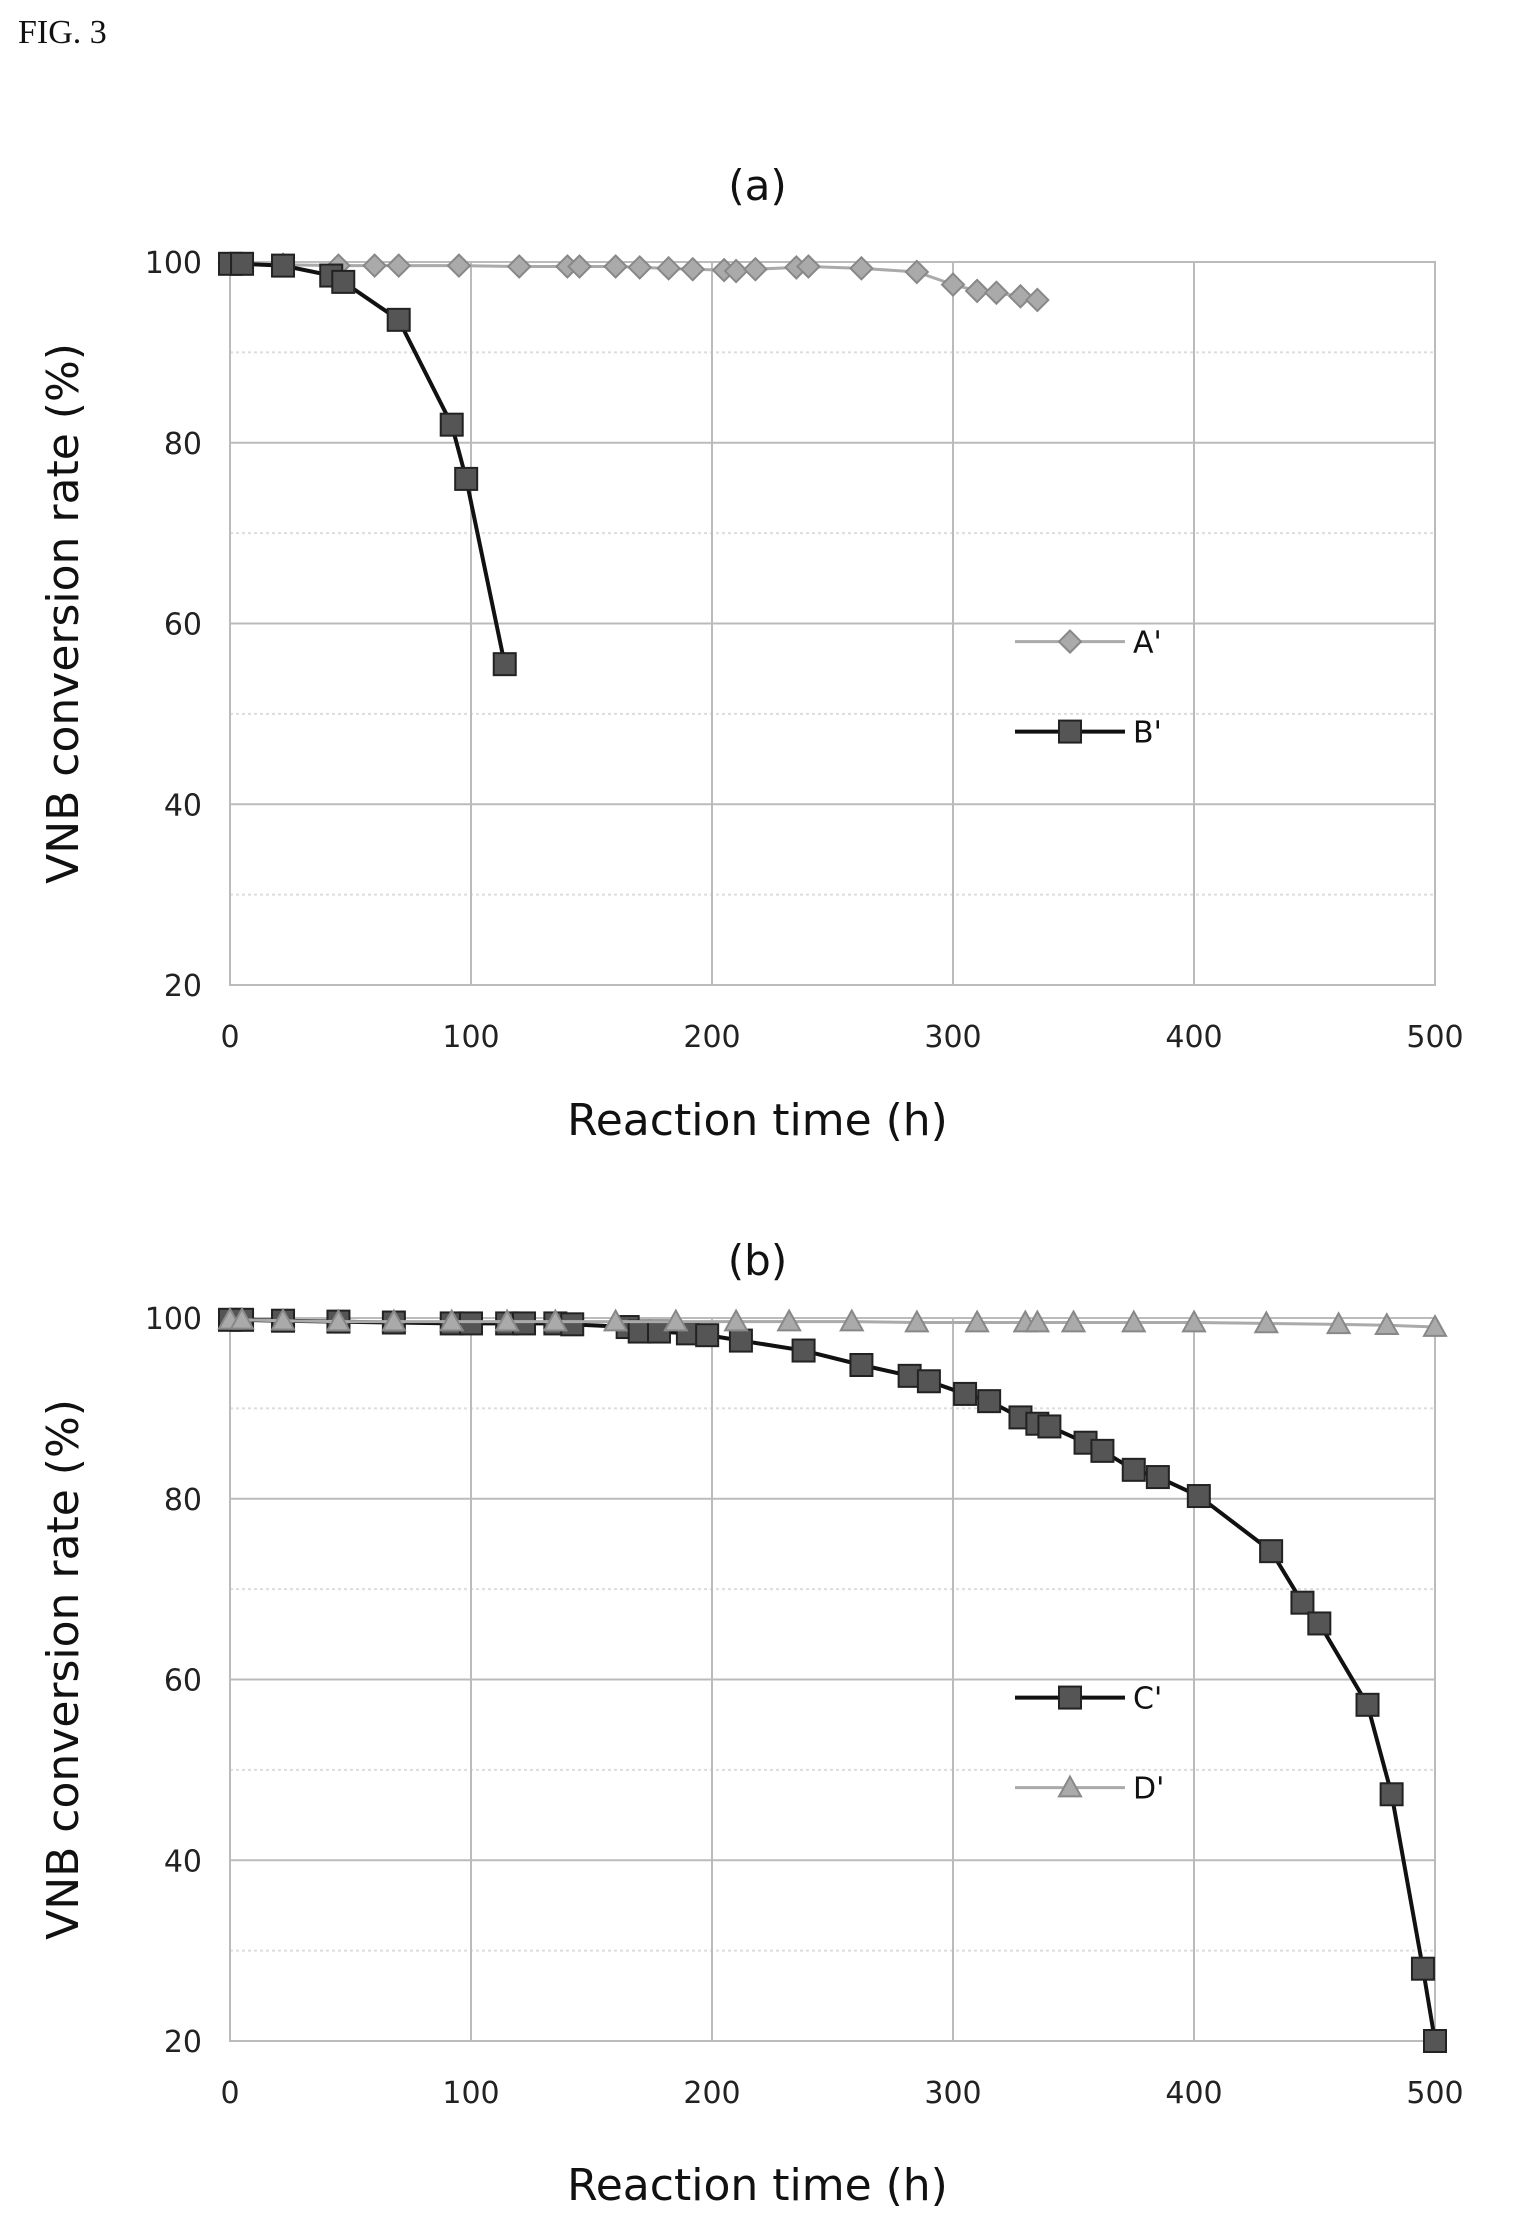 This screenshot has width=1515, height=2219. I want to click on series-d, so click(832, 1321).